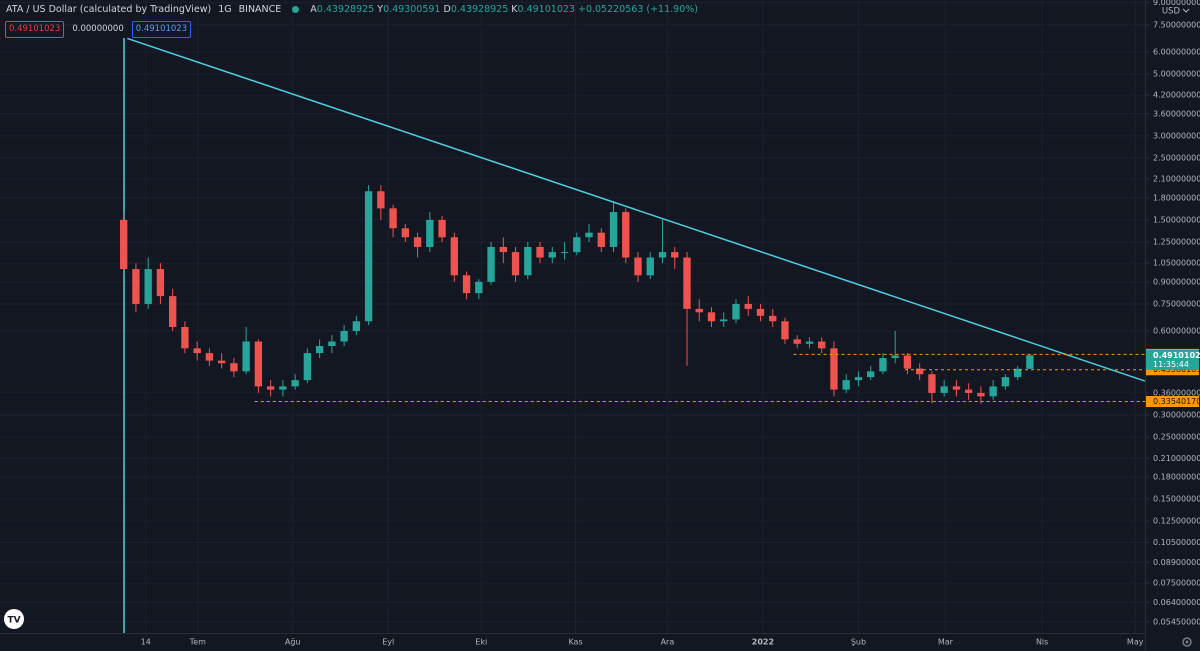  What do you see at coordinates (296, 9) in the screenshot?
I see `status-dot` at bounding box center [296, 9].